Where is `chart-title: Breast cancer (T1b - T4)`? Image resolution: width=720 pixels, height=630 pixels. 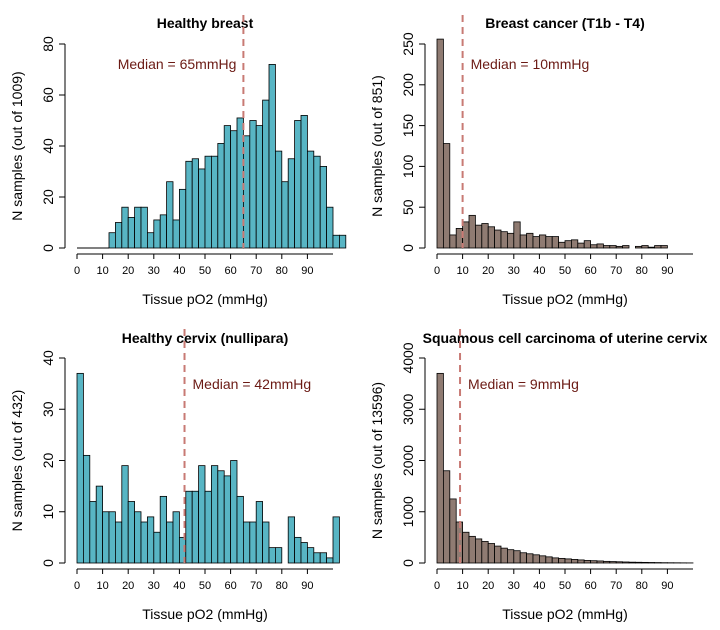
chart-title: Breast cancer (T1b - T4) is located at coordinates (565, 23).